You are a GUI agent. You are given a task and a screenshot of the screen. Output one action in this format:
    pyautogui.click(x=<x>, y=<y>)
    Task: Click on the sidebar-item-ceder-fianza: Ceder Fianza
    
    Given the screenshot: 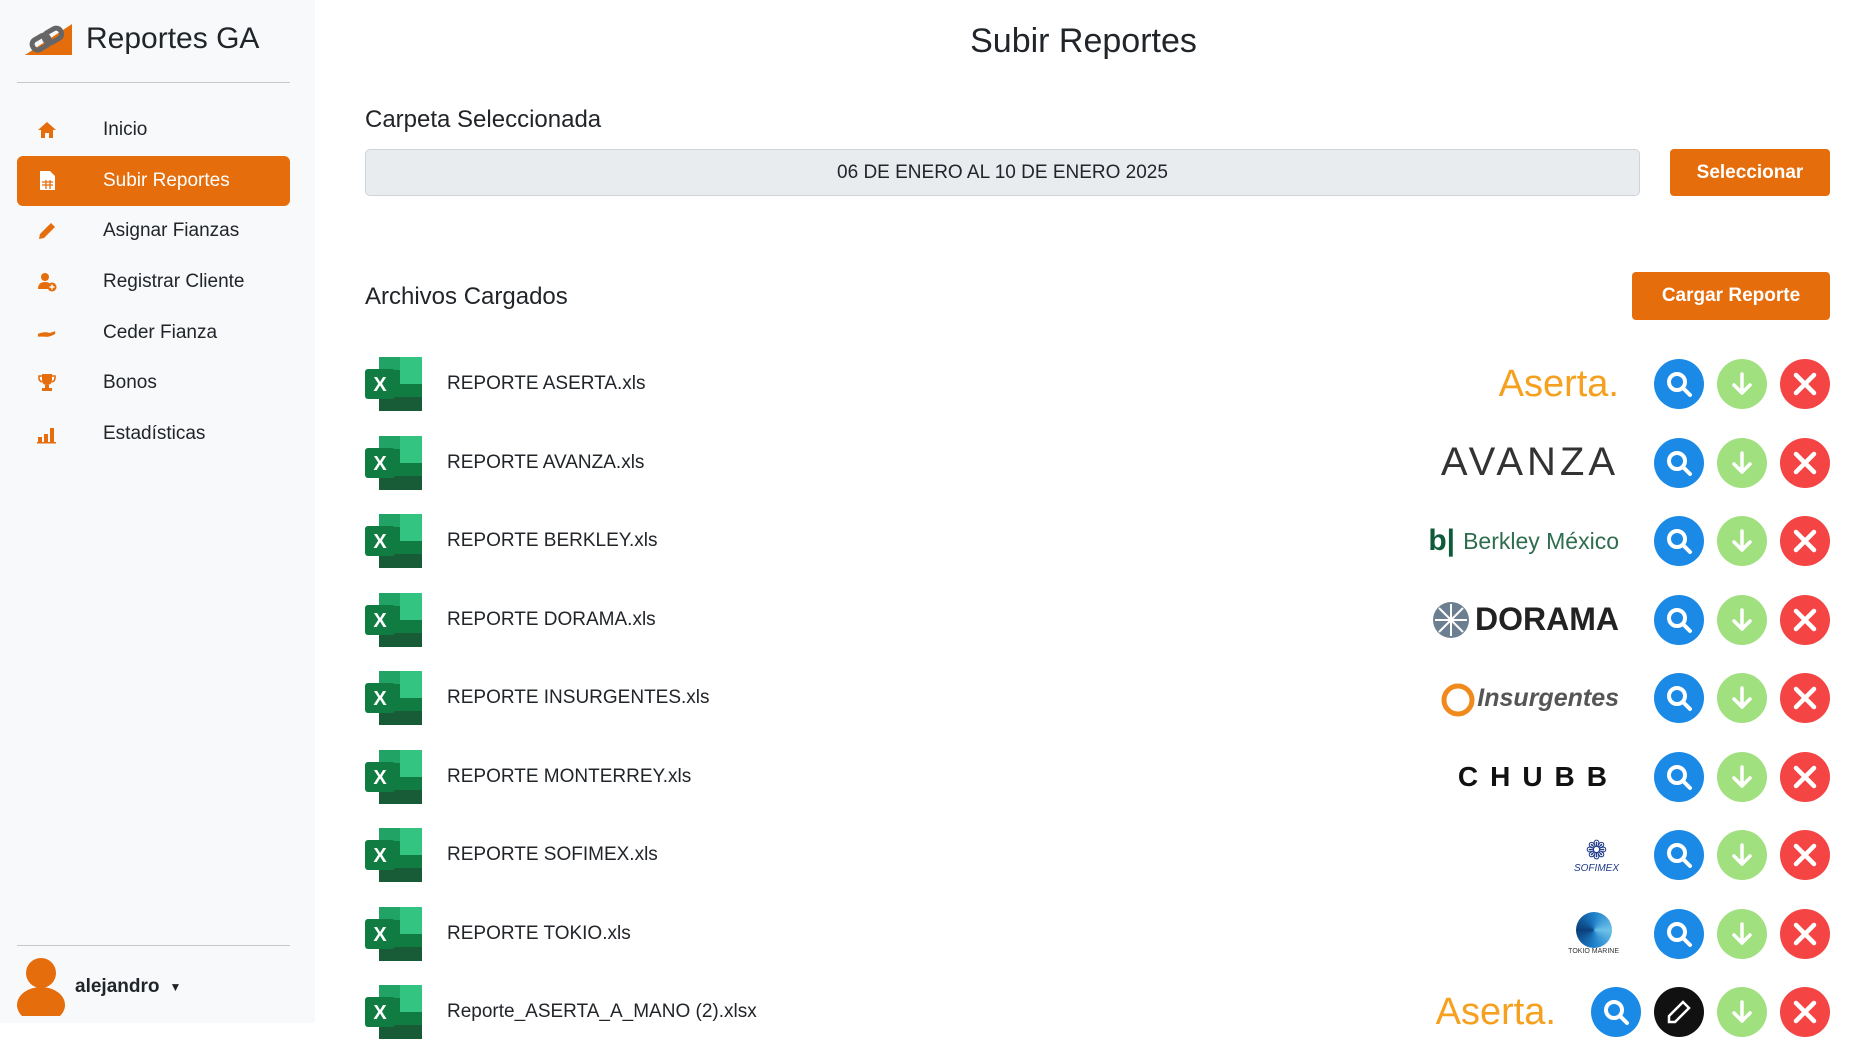 What is the action you would take?
    pyautogui.click(x=153, y=333)
    